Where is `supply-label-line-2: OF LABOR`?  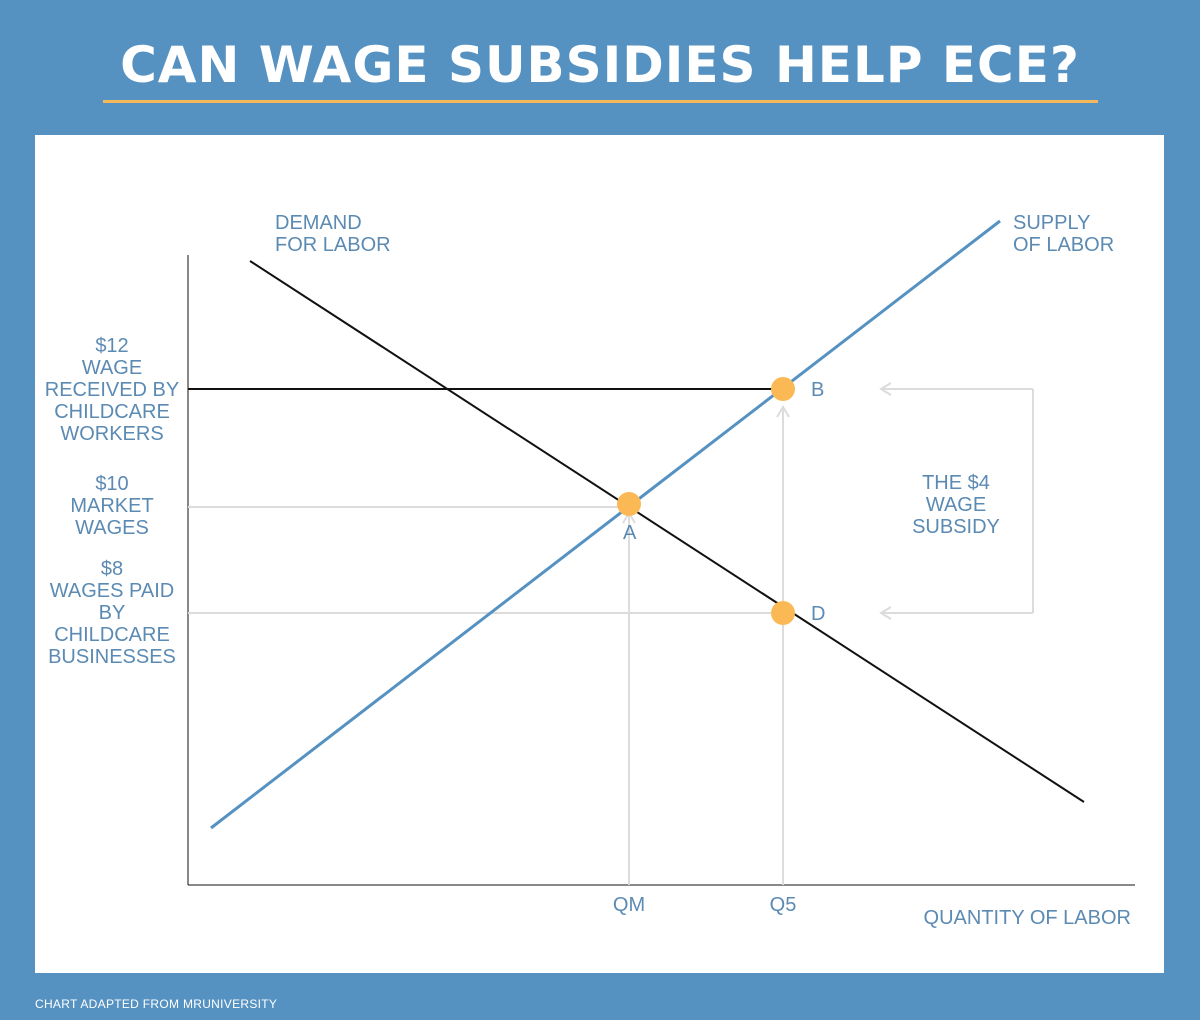
supply-label-line-2: OF LABOR is located at coordinates (1063, 245).